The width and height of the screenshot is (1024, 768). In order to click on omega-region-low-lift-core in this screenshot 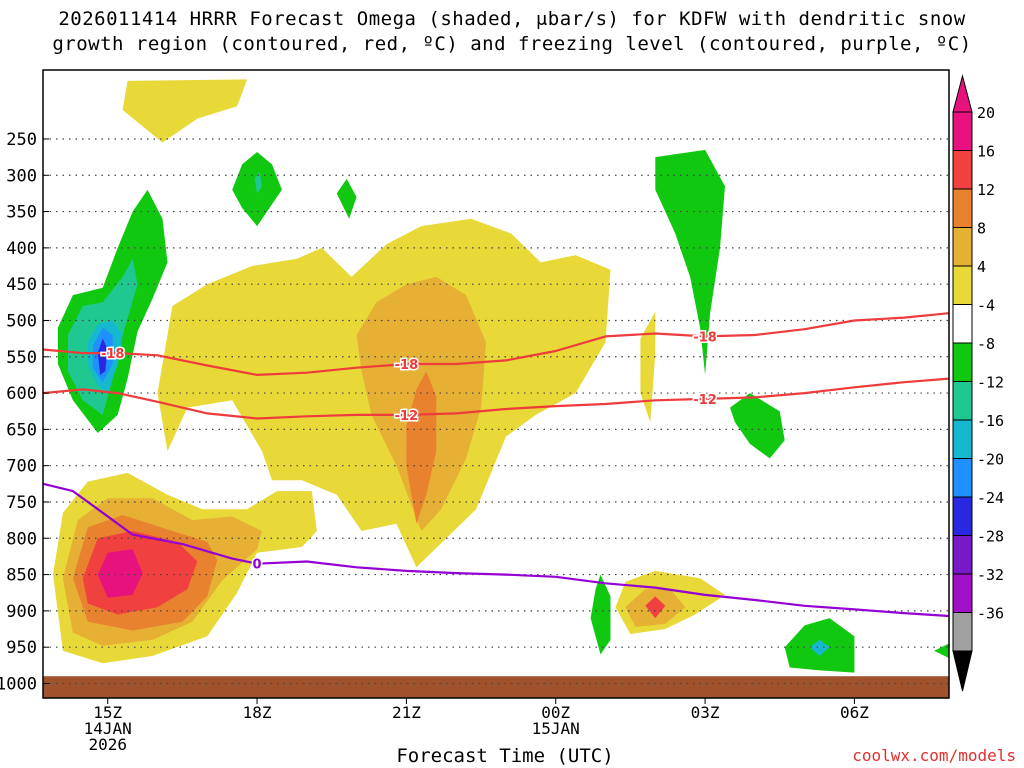, I will do `click(120, 573)`.